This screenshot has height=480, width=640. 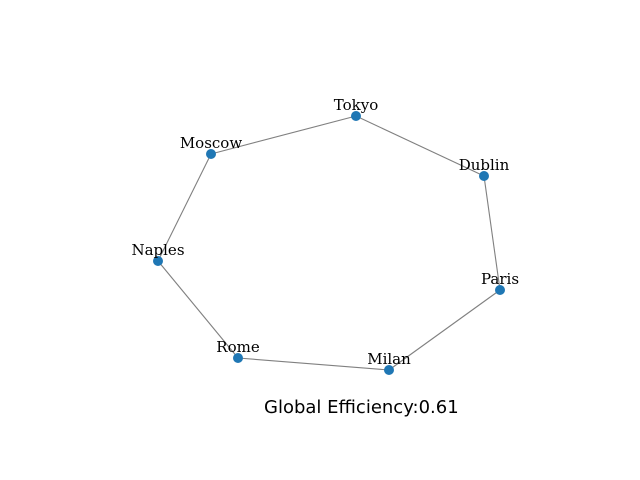 I want to click on node-paris, so click(x=500, y=290).